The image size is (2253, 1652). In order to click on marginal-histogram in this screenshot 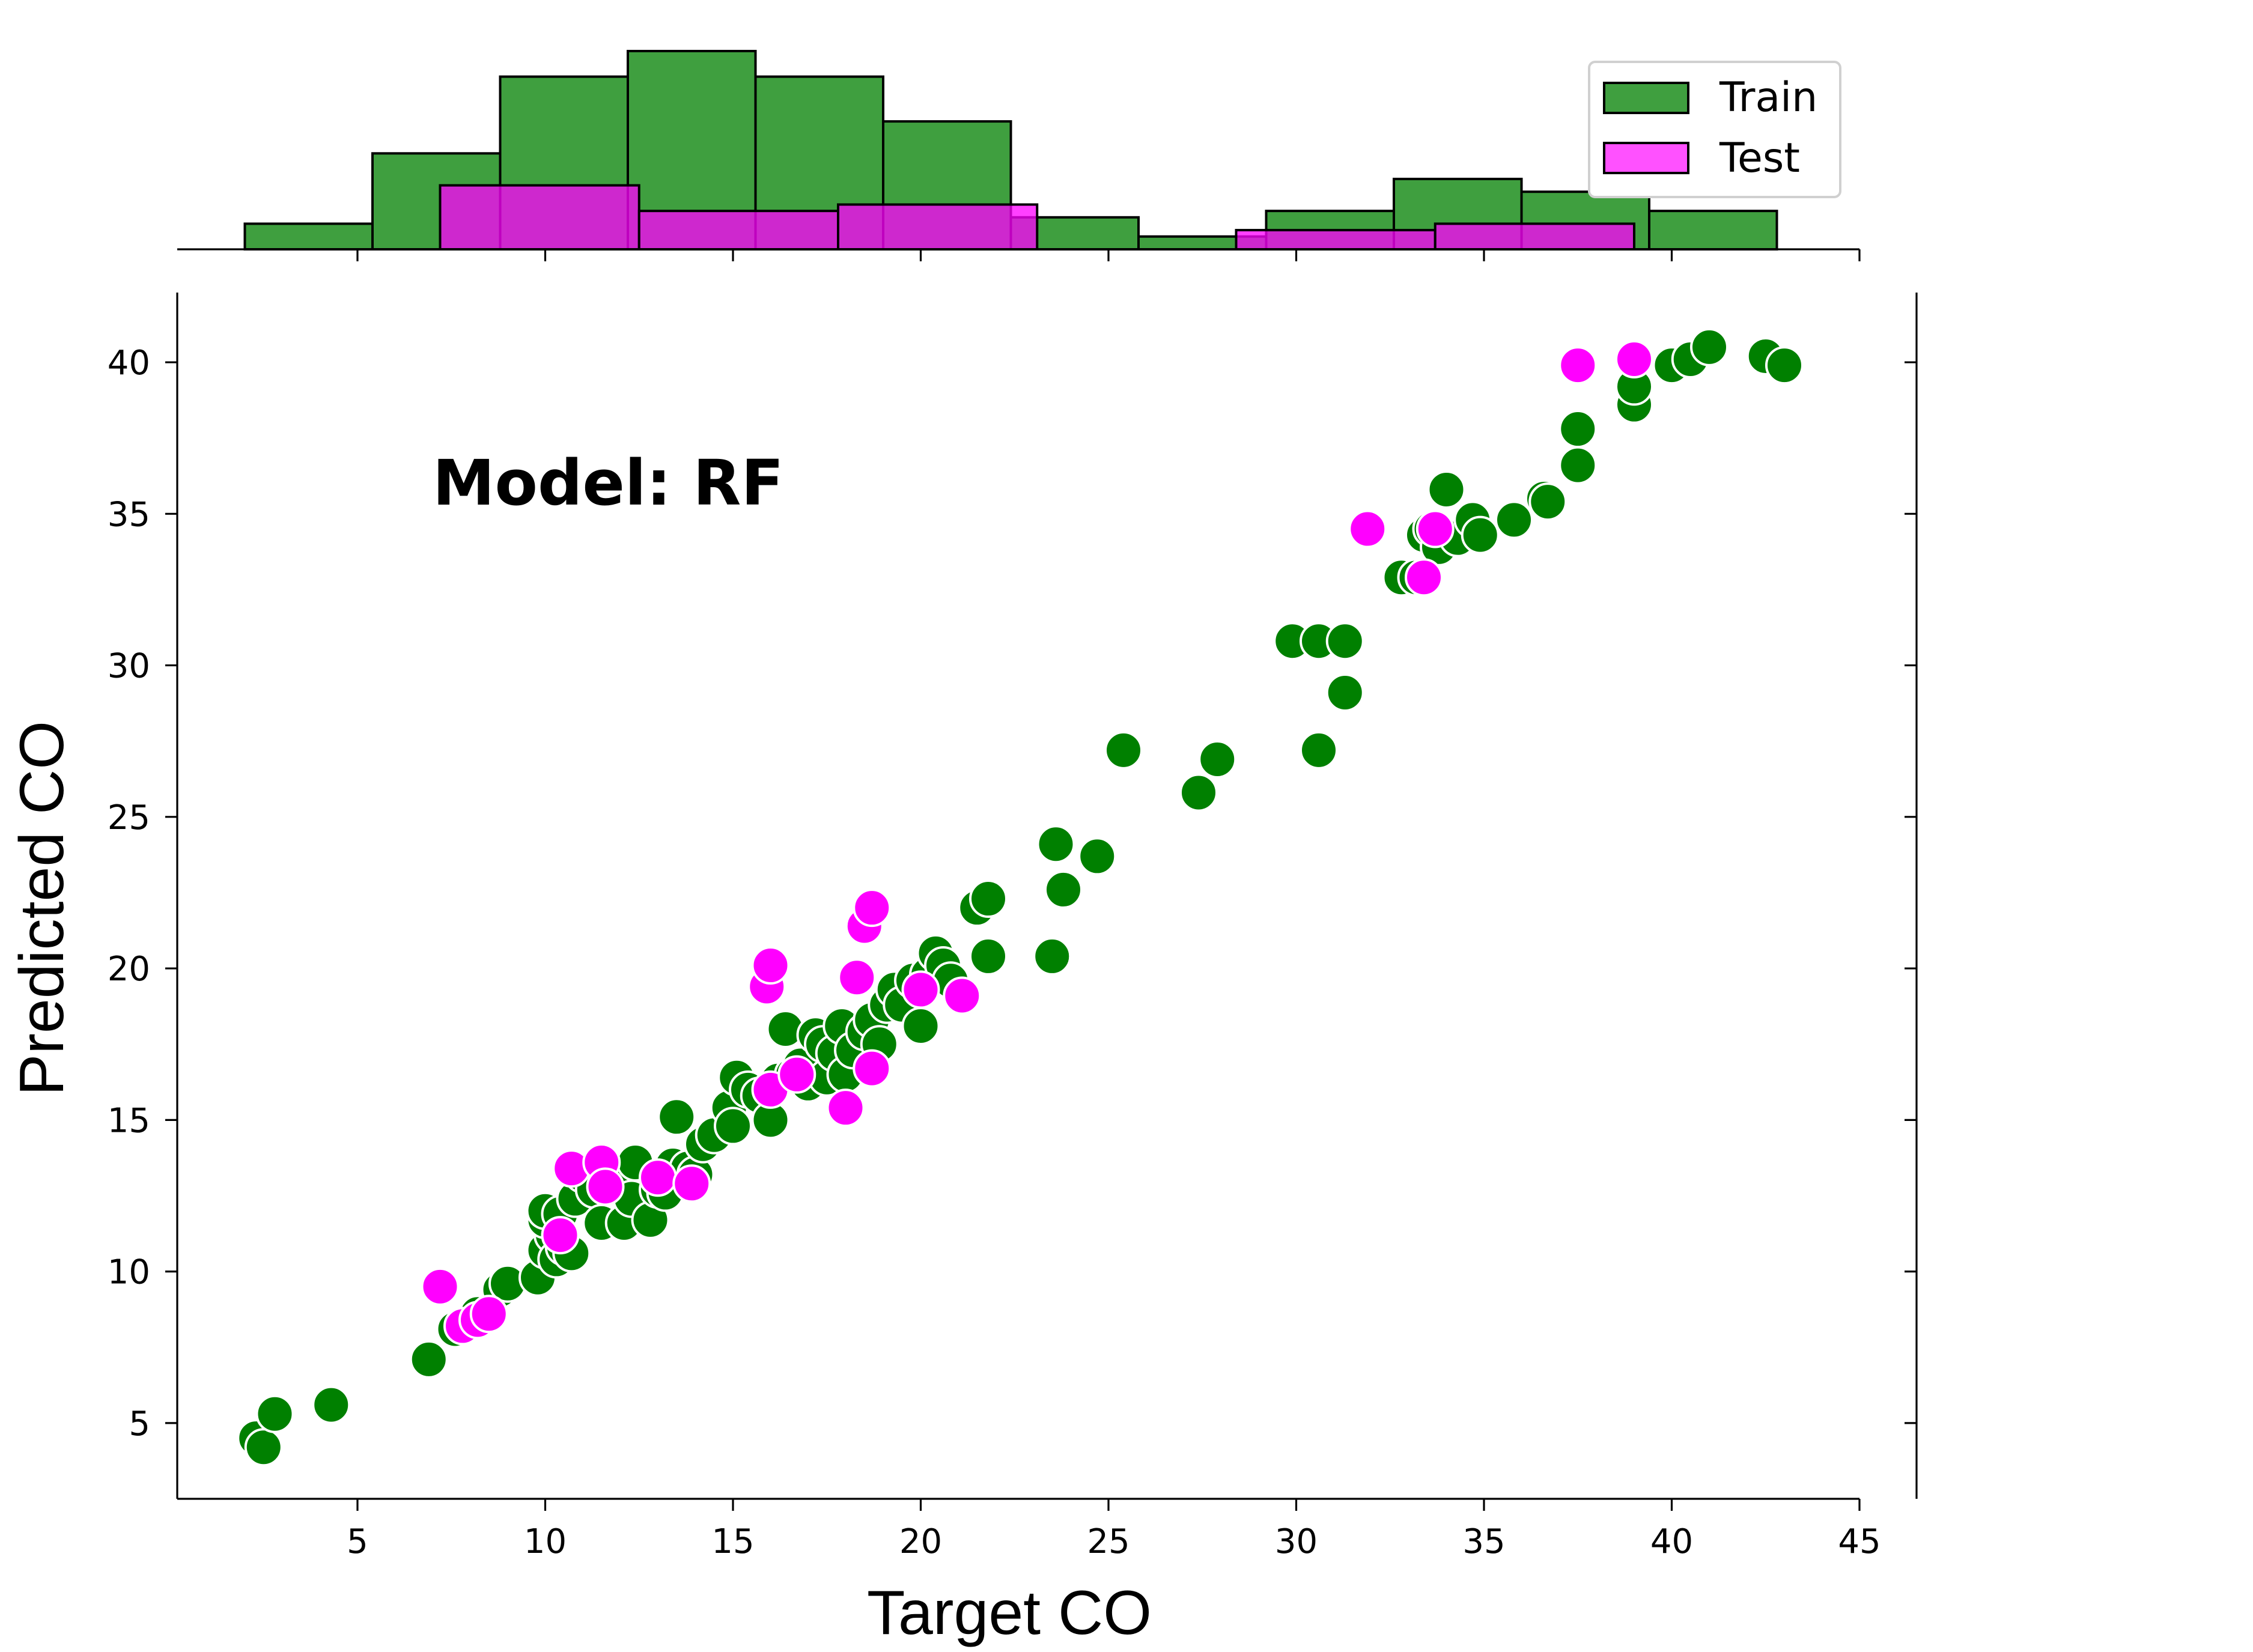, I will do `click(1011, 150)`.